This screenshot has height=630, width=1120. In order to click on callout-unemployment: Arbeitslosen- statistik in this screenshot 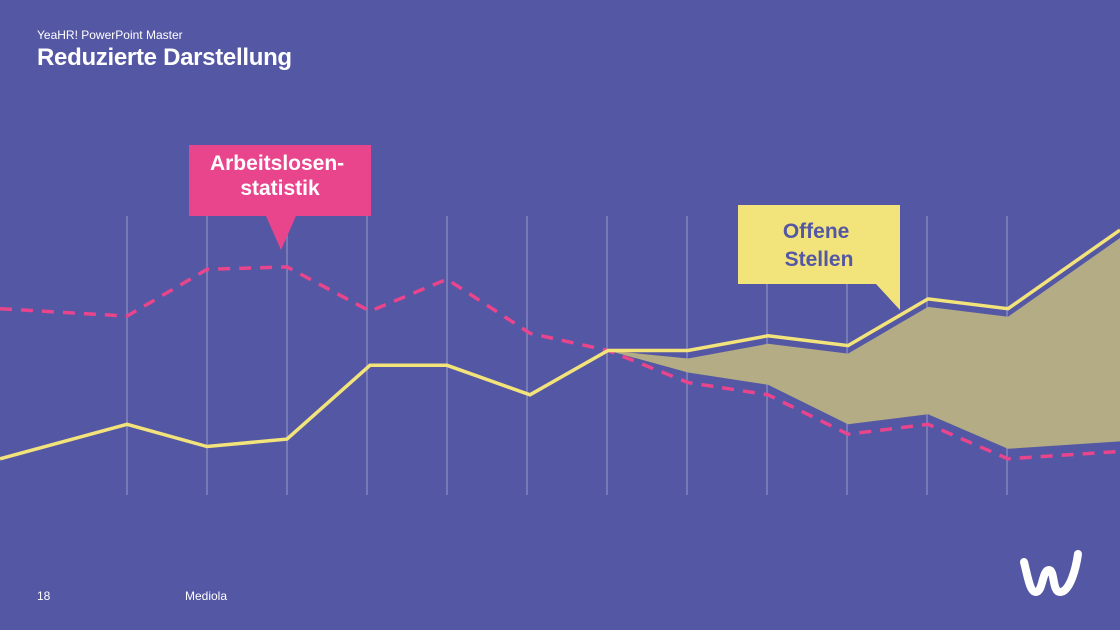, I will do `click(280, 197)`.